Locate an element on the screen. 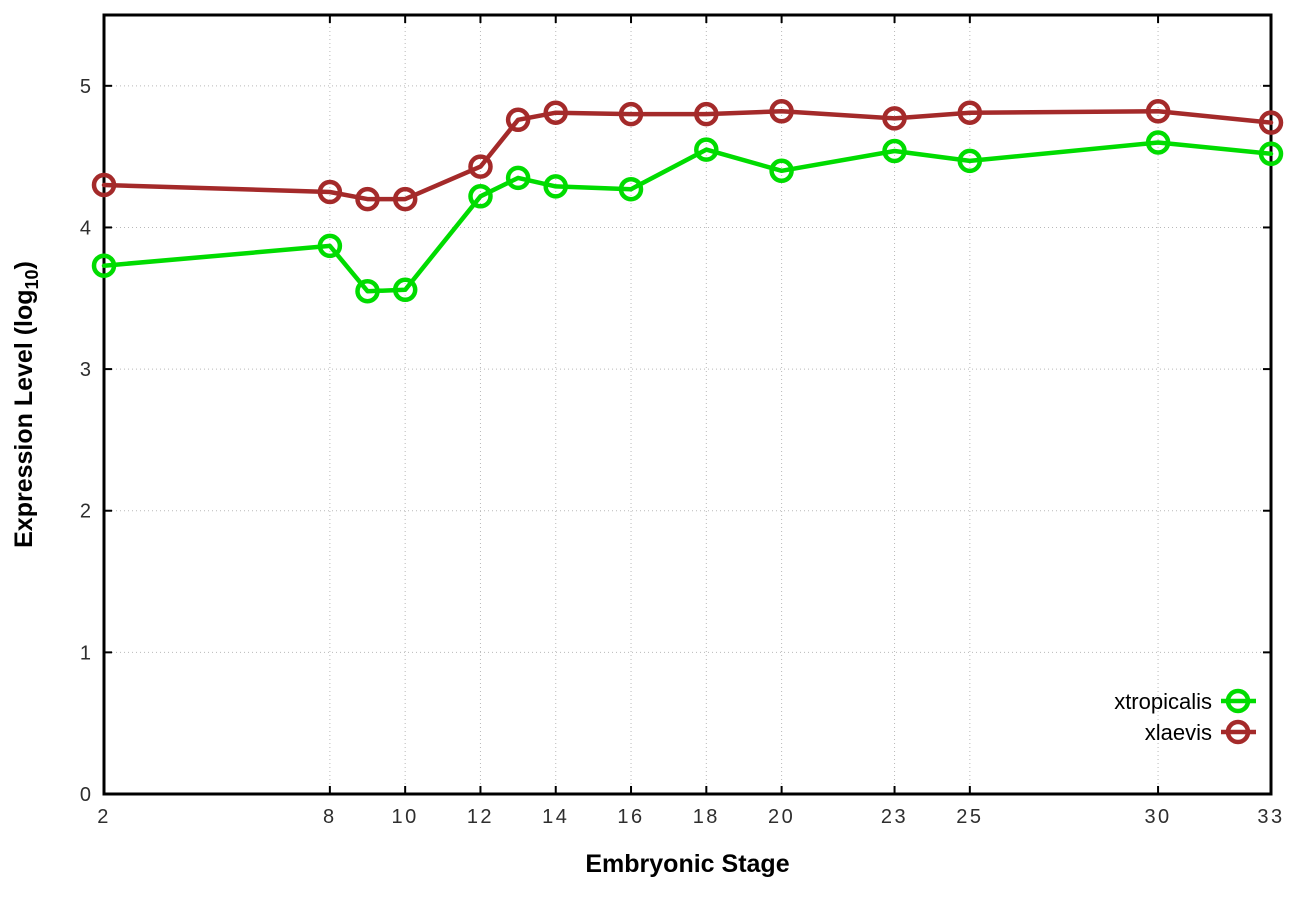 The height and width of the screenshot is (907, 1296). y-axis-title-main: Expression Level (log is located at coordinates (24, 418).